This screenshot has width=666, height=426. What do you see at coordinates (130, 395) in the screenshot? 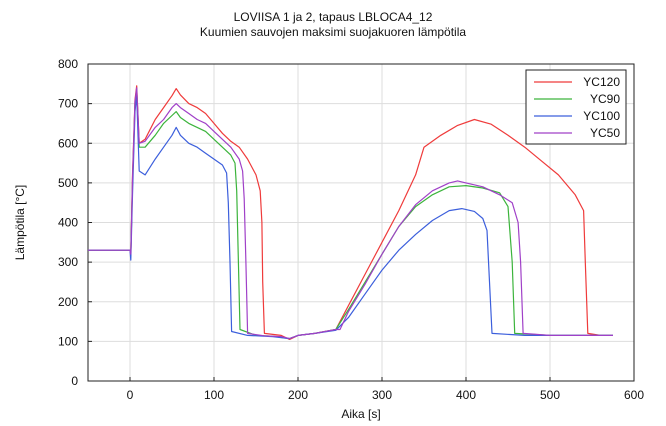
I see `x-tick-label: 0` at bounding box center [130, 395].